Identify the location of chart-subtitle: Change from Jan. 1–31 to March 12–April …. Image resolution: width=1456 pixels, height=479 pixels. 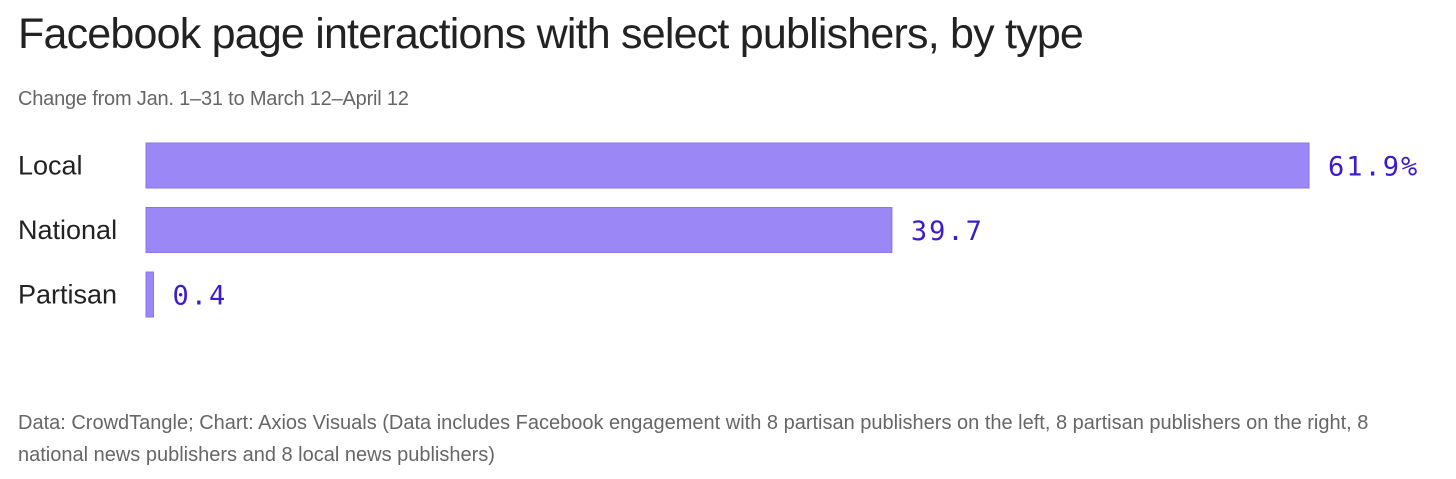
(213, 99).